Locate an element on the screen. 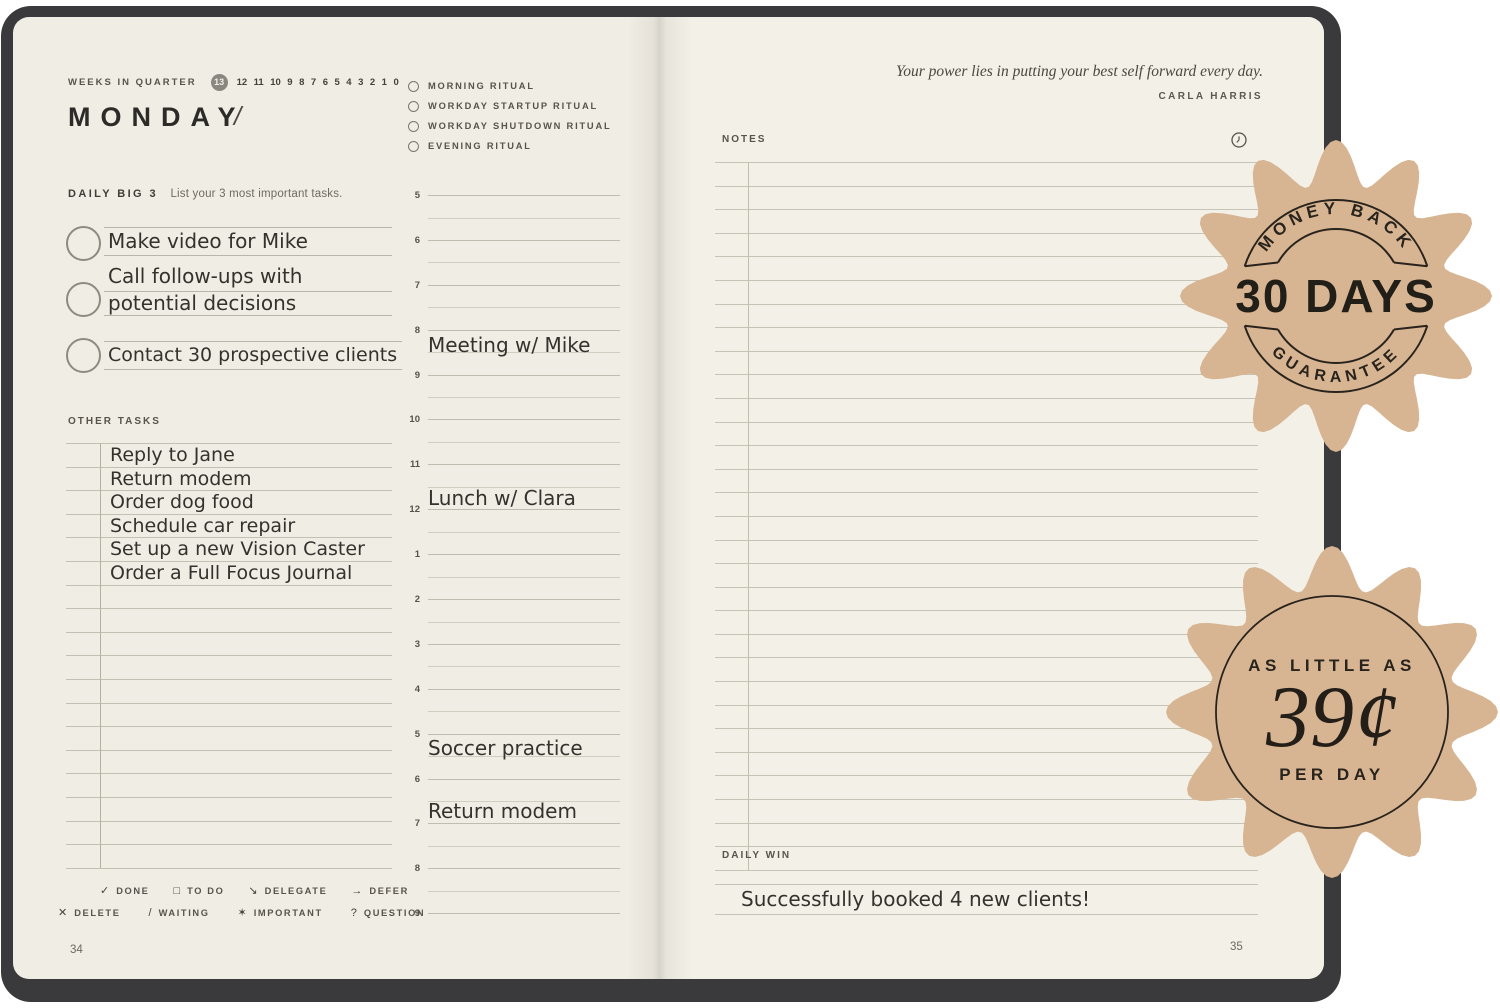 This screenshot has width=1500, height=1008. task-text: Contact 30 prospective clients is located at coordinates (253, 355).